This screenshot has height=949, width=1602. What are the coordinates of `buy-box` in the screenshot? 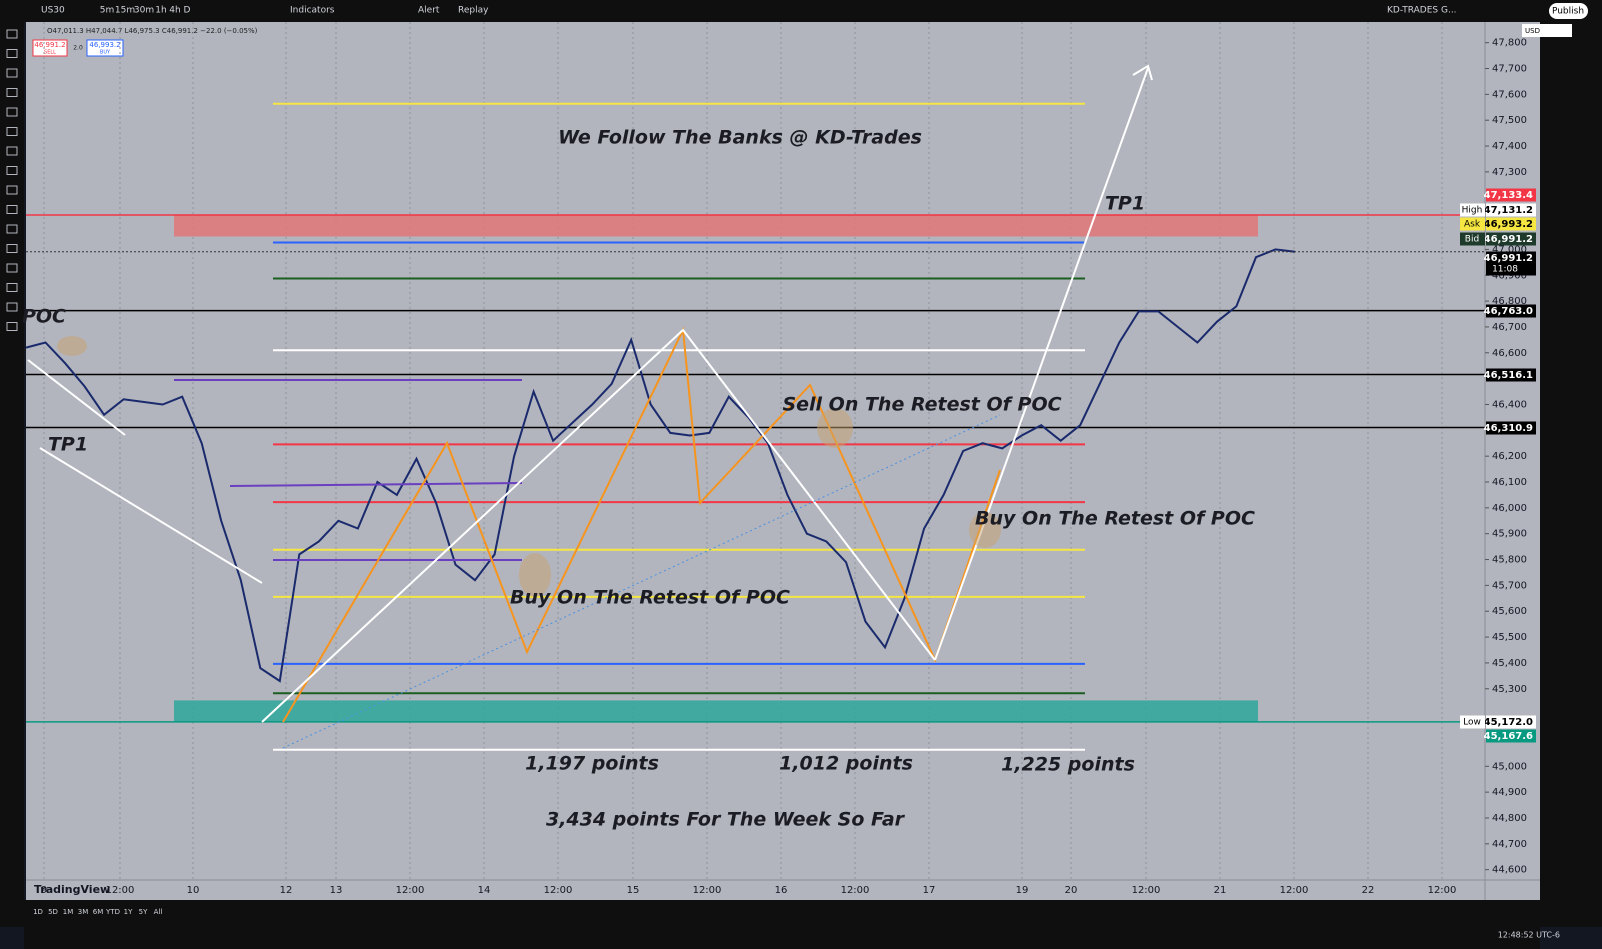 It's located at (105, 48).